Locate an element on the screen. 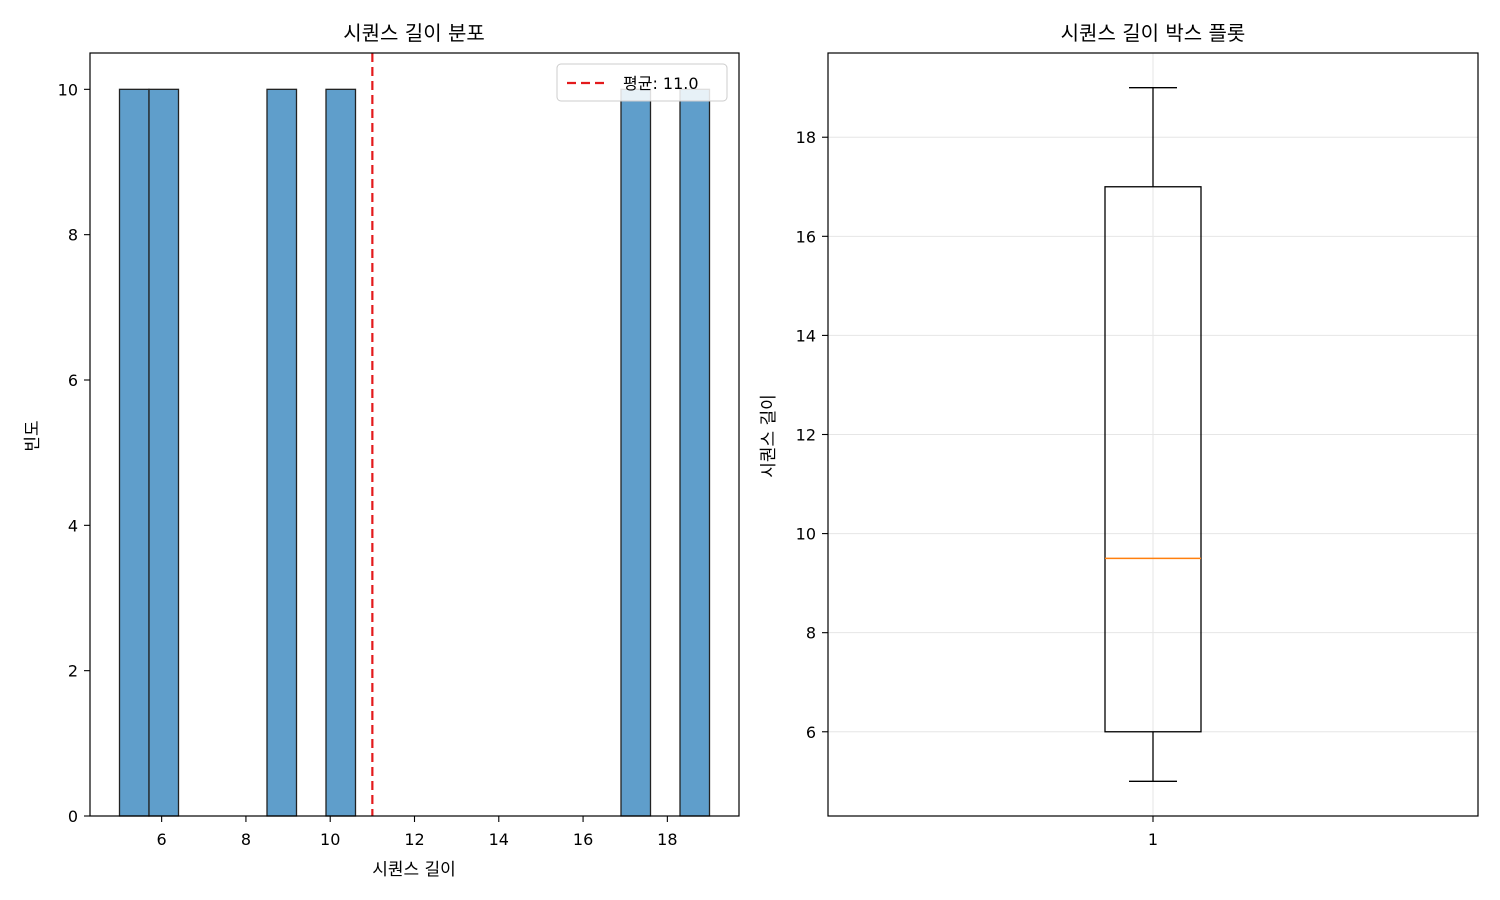  histogram-x-ticks: 6 8 10 12 14 16 18 is located at coordinates (417, 832).